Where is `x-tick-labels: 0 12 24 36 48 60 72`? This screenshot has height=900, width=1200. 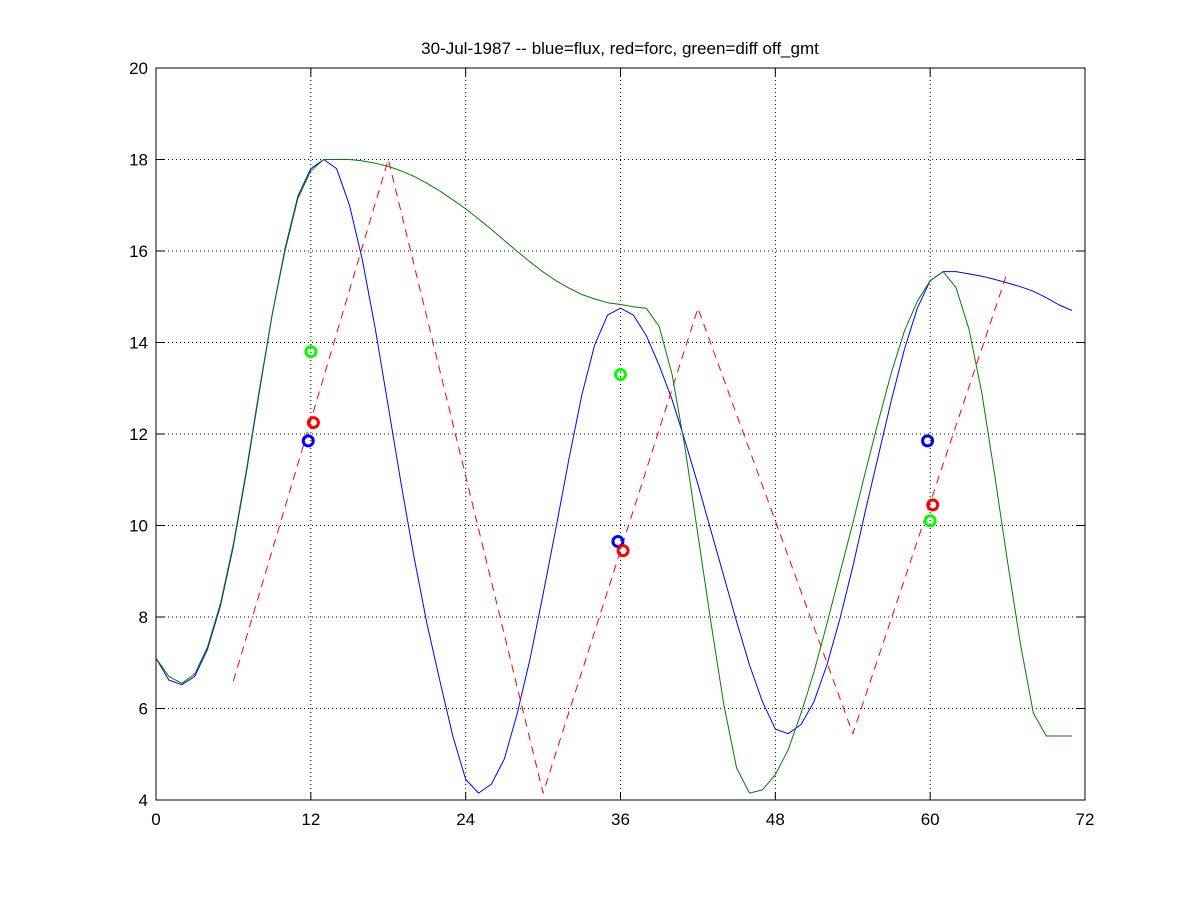 x-tick-labels: 0 12 24 36 48 60 72 is located at coordinates (622, 819).